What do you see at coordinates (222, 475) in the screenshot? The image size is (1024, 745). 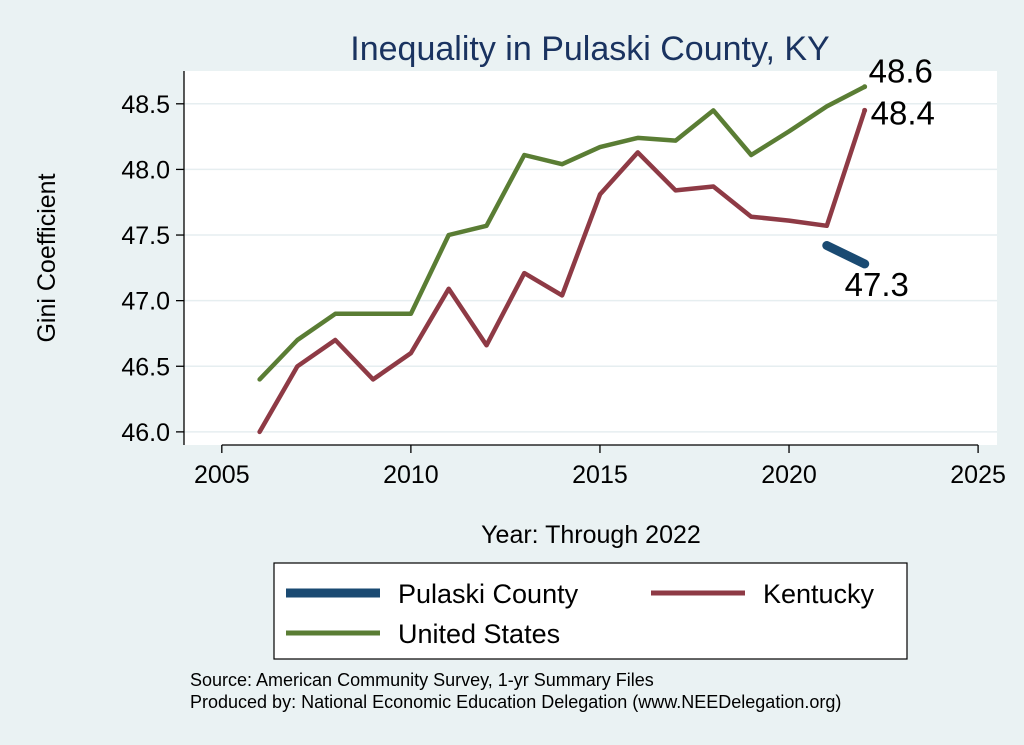 I see `x-tick-label: 2005` at bounding box center [222, 475].